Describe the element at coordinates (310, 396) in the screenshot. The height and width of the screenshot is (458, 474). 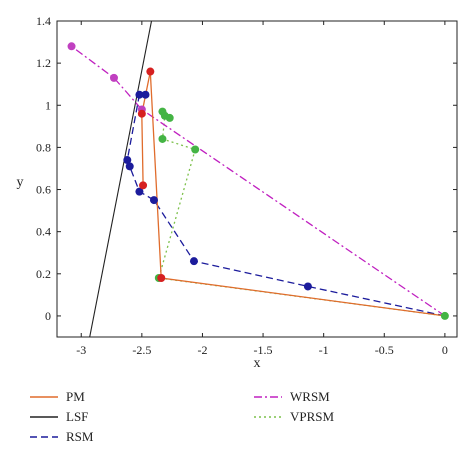
I see `legend-label-wrsm: WRSM` at that location.